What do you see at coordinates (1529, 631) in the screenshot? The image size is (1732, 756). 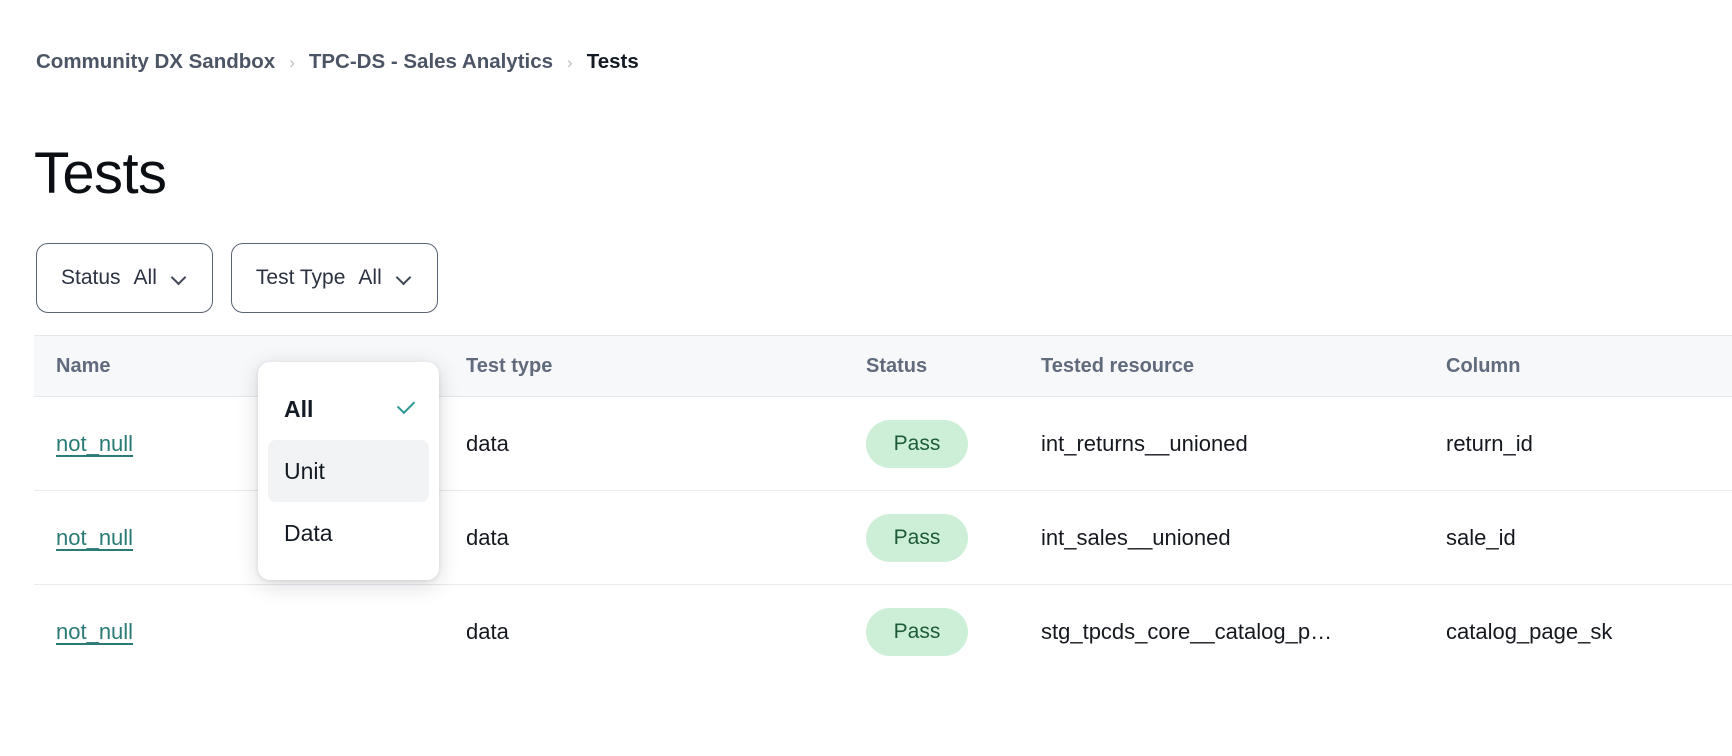 I see `cell-column: catalog_page_sk` at bounding box center [1529, 631].